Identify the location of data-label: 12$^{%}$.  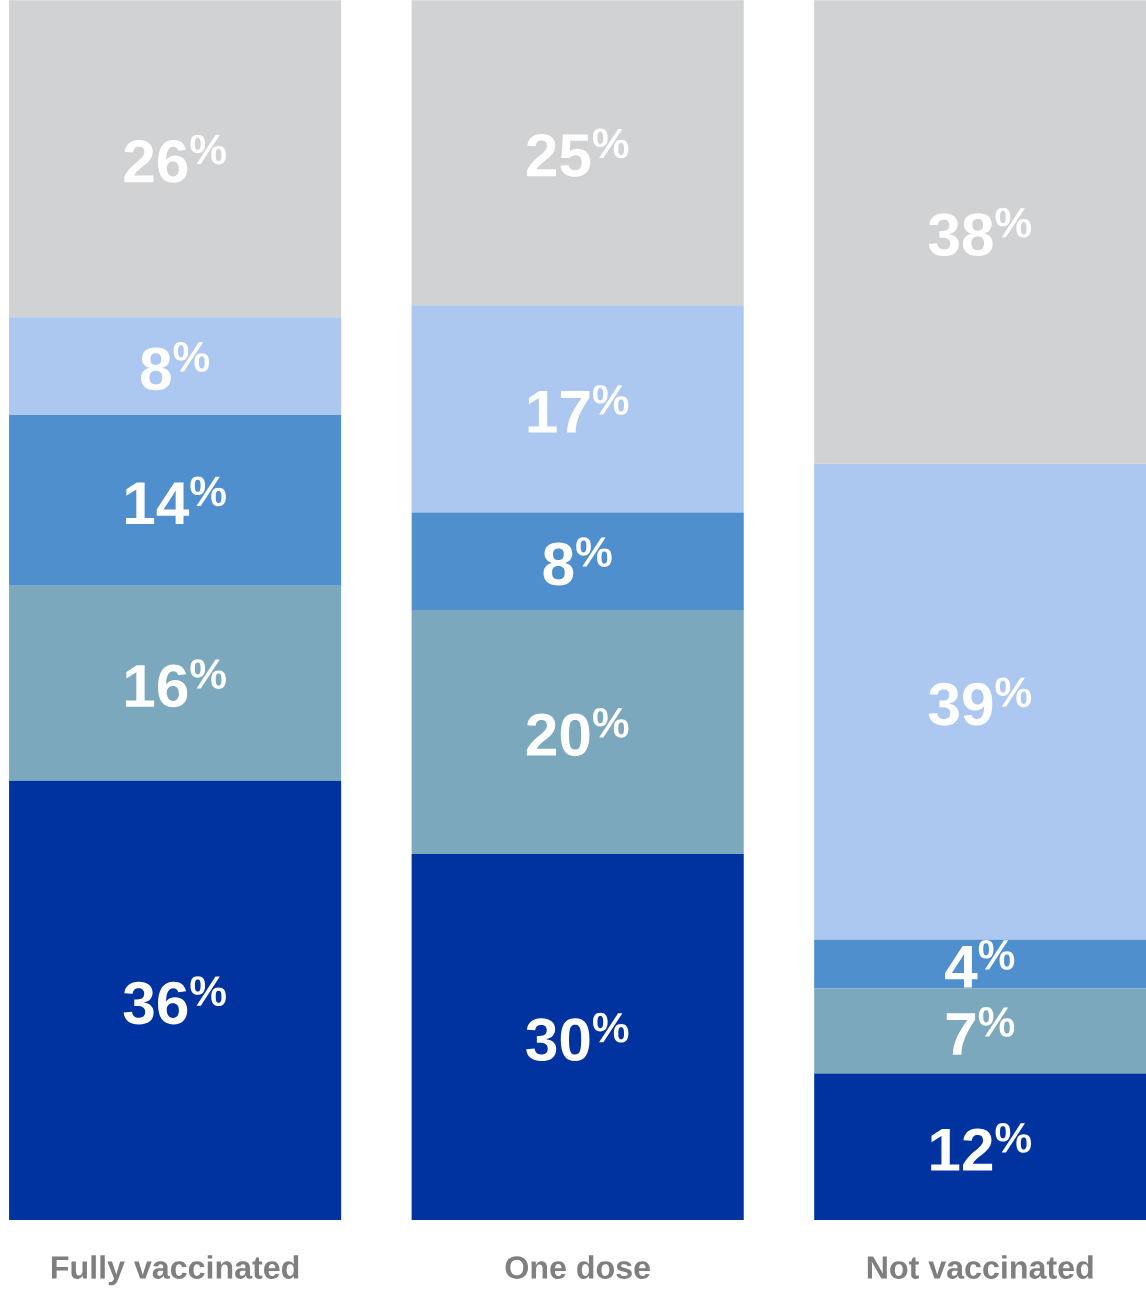
(981, 1146).